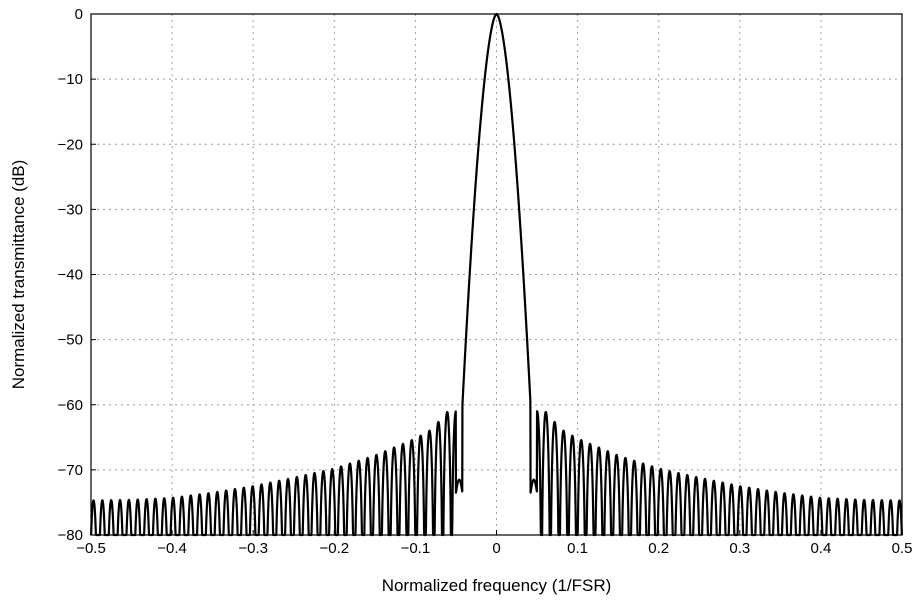 The width and height of the screenshot is (923, 600). Describe the element at coordinates (70, 144) in the screenshot. I see `y-tick-label: −20` at that location.